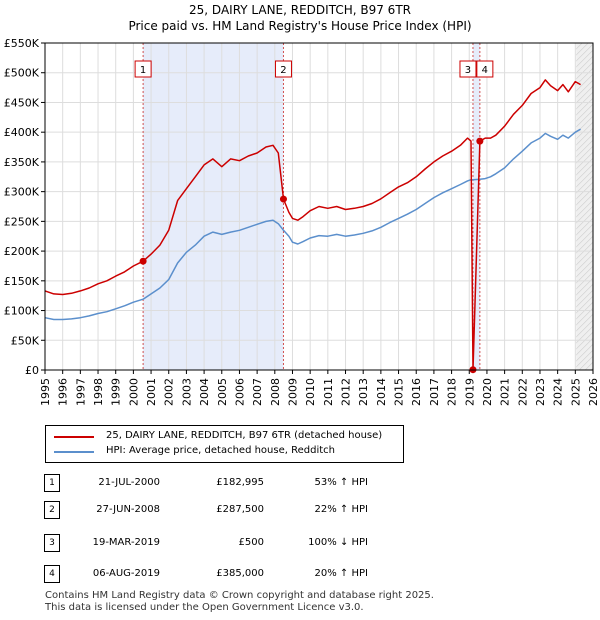 This screenshot has width=600, height=620. I want to click on x-tick-label: 2006, so click(239, 392).